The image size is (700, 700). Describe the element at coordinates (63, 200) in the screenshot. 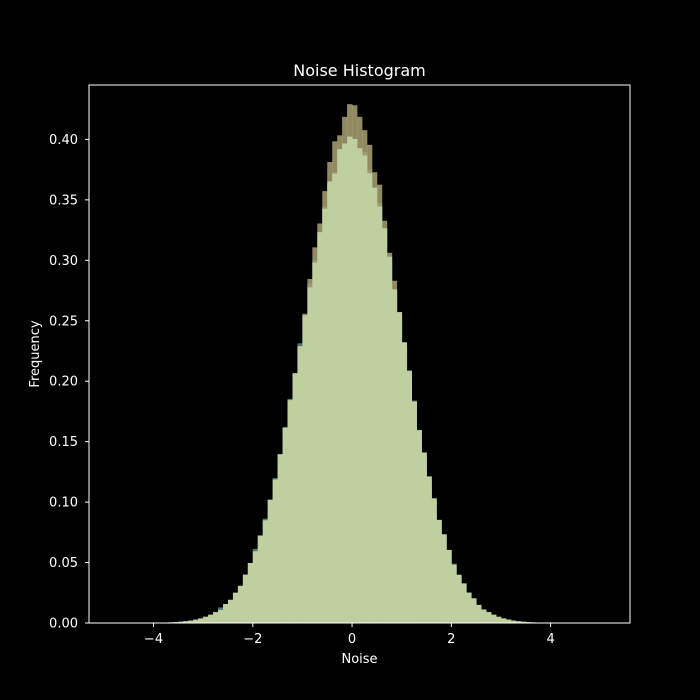

I see `y-tick-label: 0.35` at that location.